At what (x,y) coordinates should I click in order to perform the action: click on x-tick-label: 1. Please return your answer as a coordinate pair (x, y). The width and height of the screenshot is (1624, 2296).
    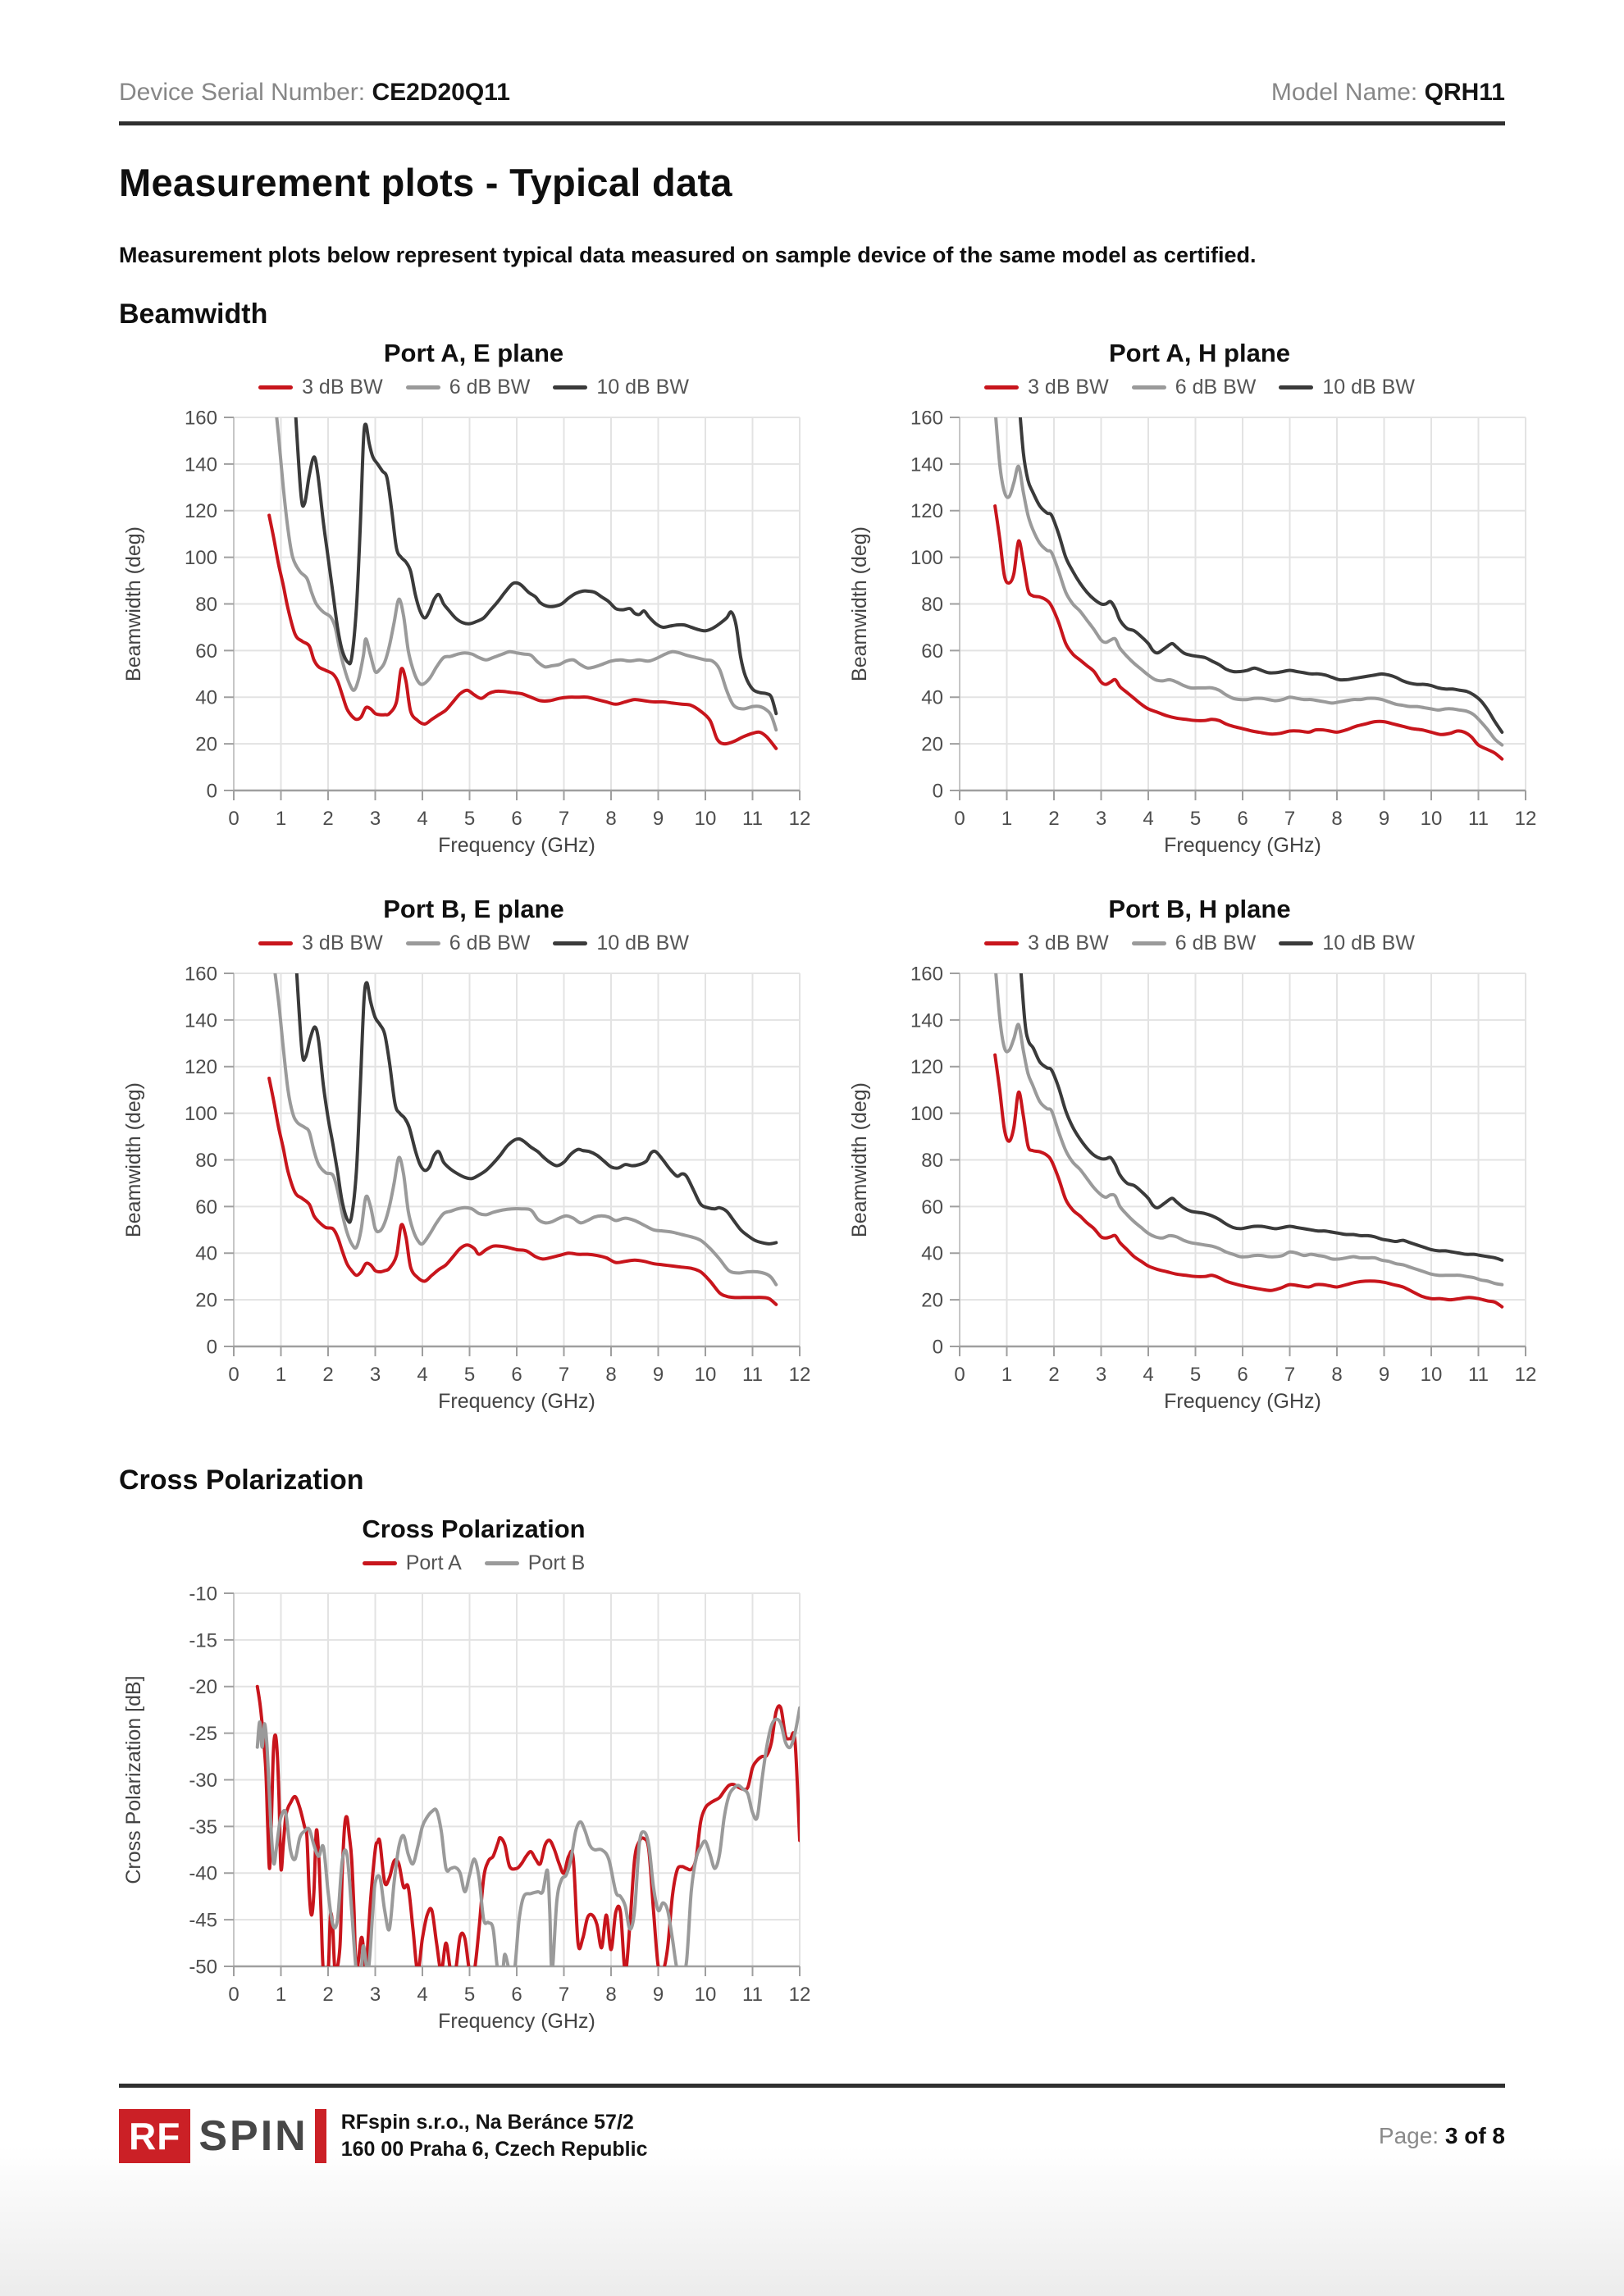
    Looking at the image, I should click on (281, 1995).